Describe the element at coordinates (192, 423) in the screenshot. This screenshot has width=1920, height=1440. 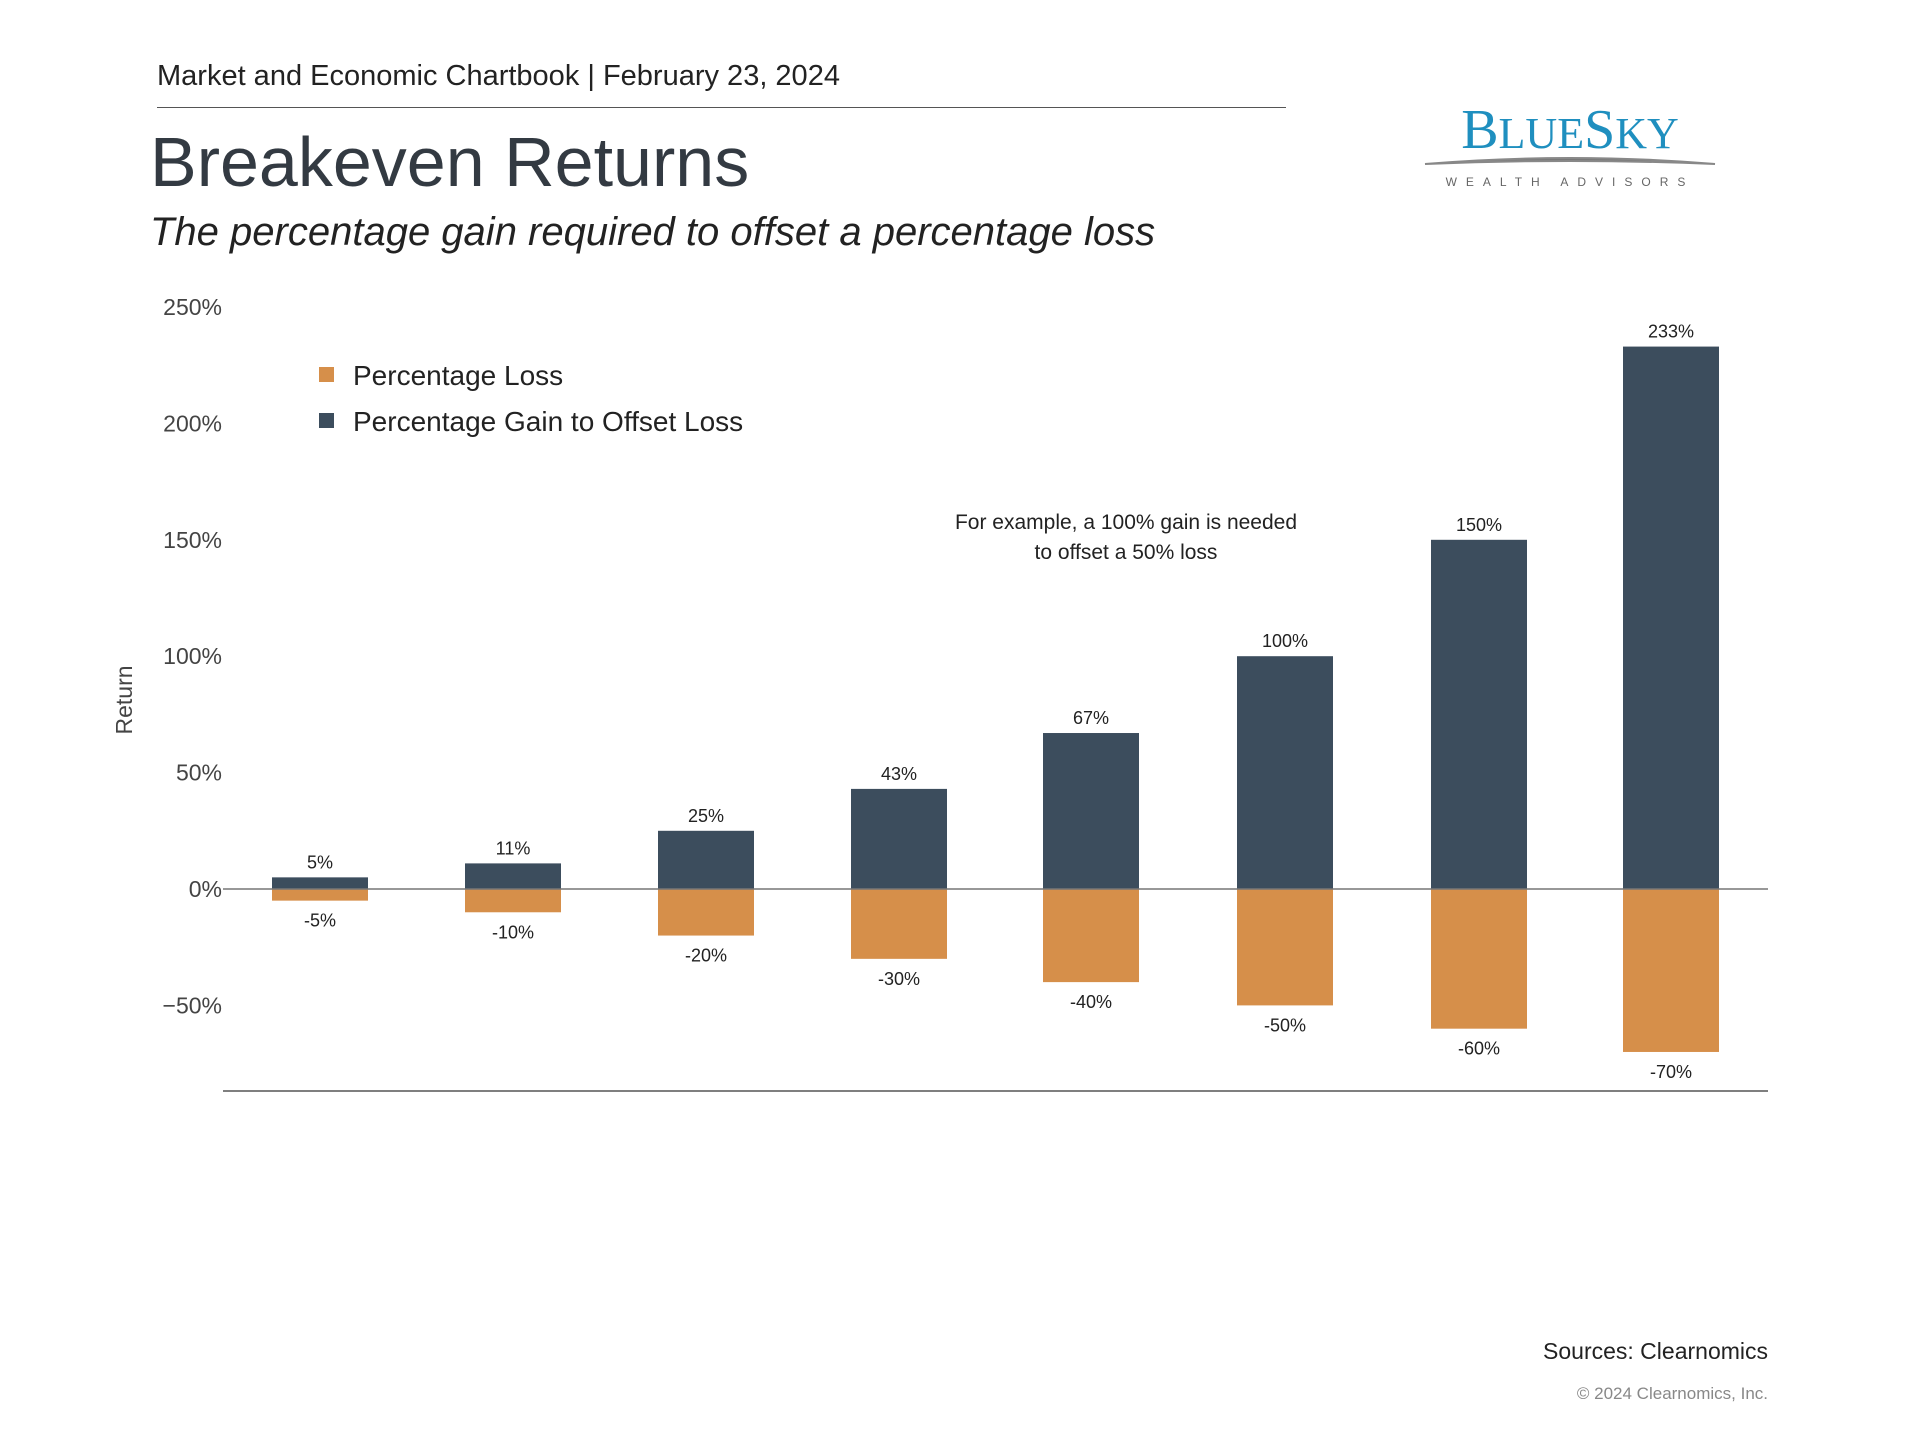
I see `y-tick-label: 200%` at that location.